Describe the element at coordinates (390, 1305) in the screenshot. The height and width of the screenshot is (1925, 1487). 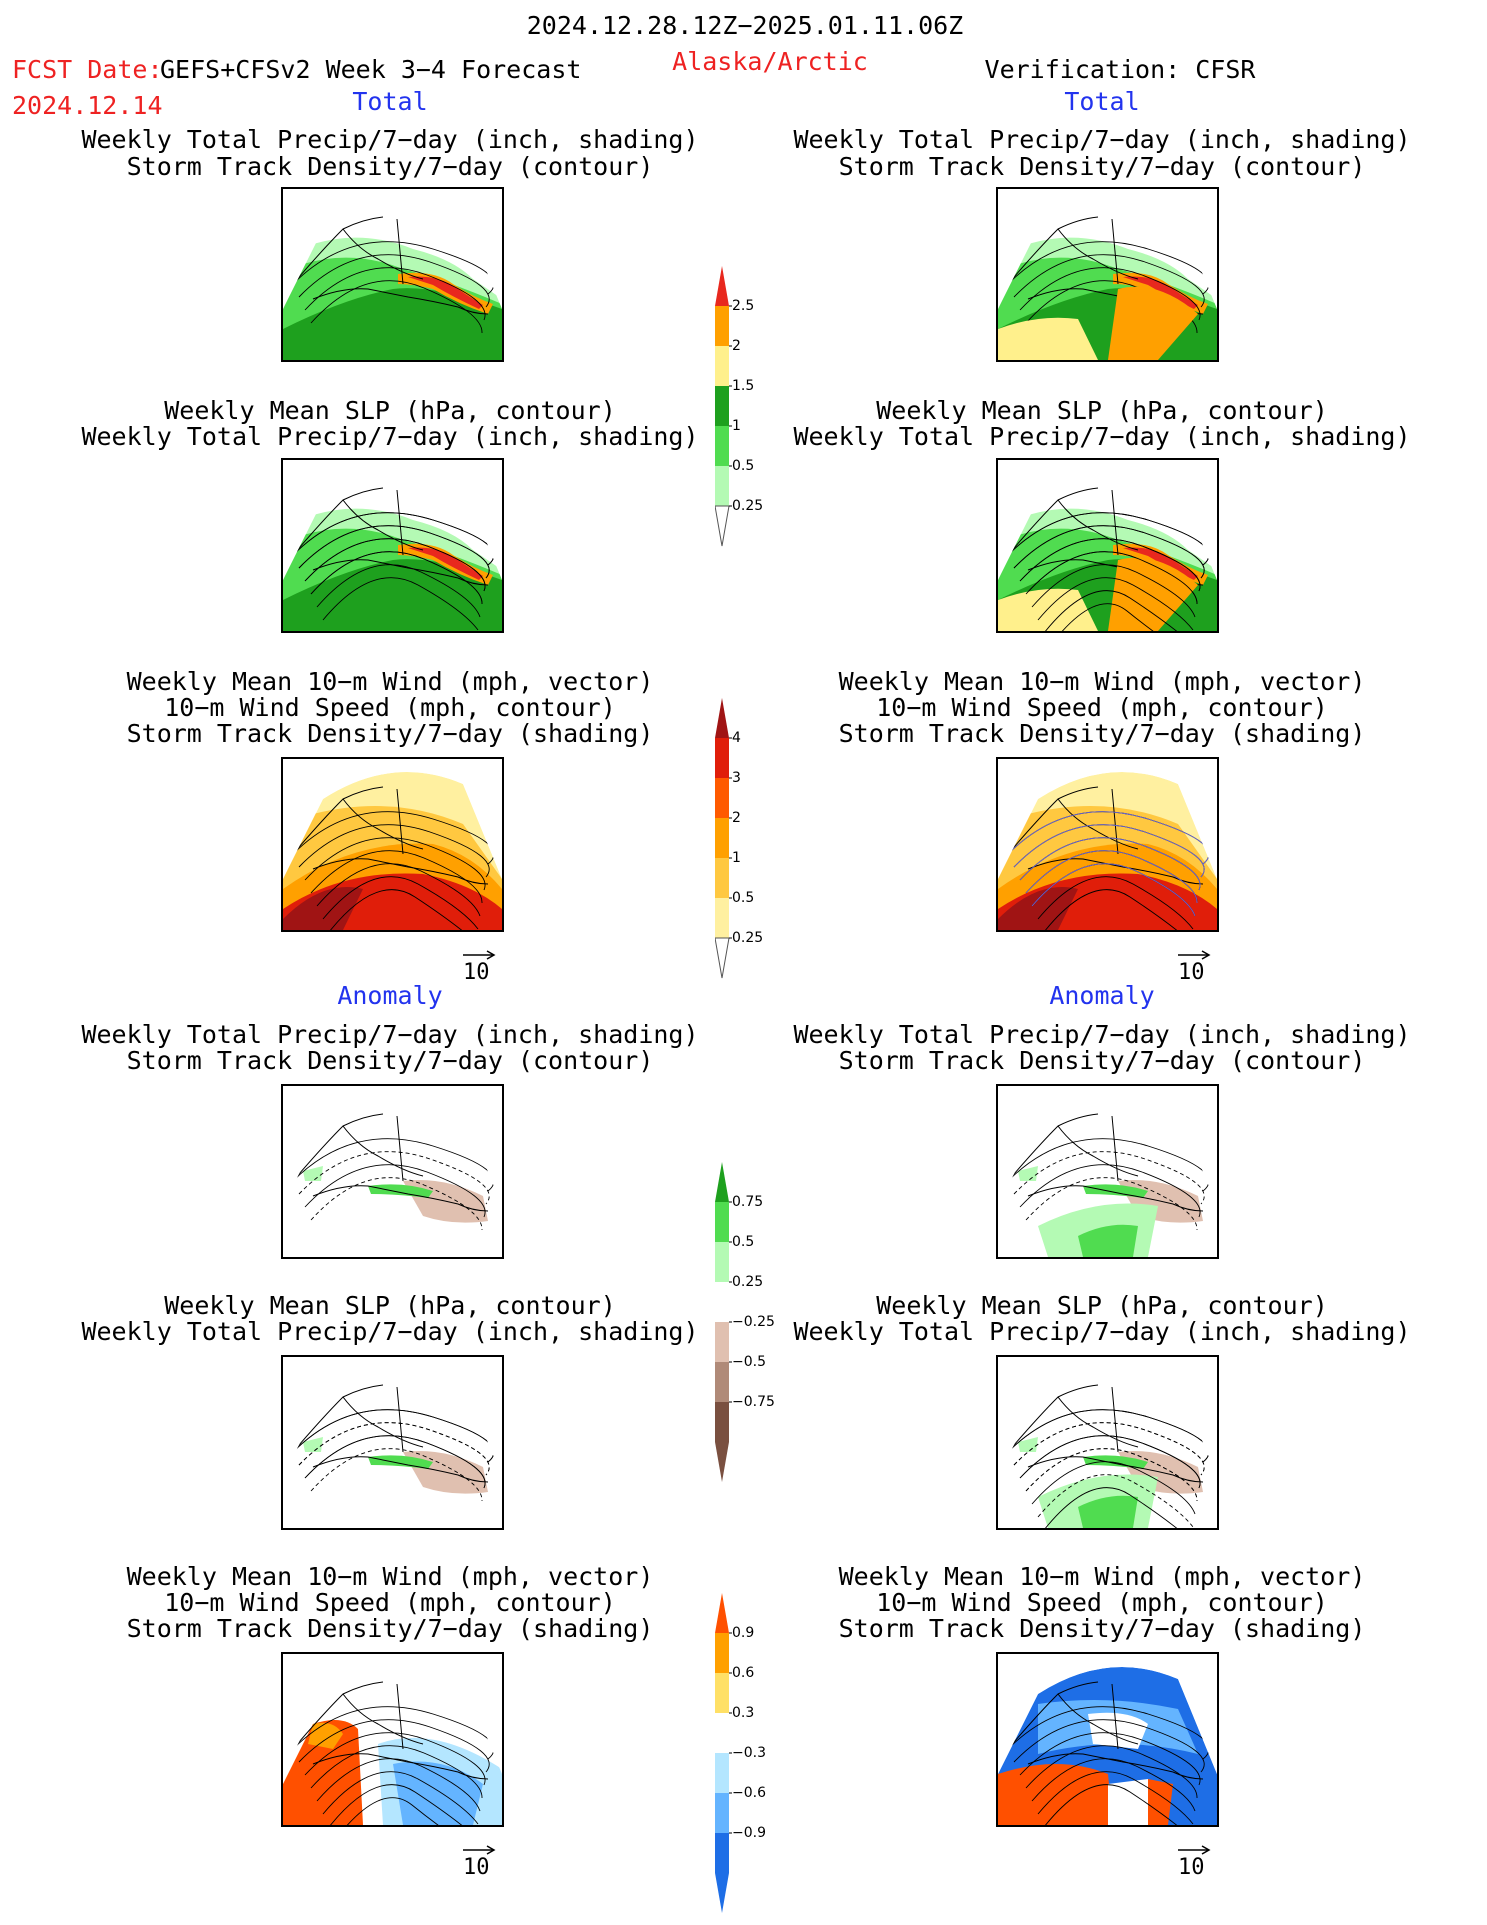
I see `title-l5-a: Weekly Mean SLP (hPa, contour)` at that location.